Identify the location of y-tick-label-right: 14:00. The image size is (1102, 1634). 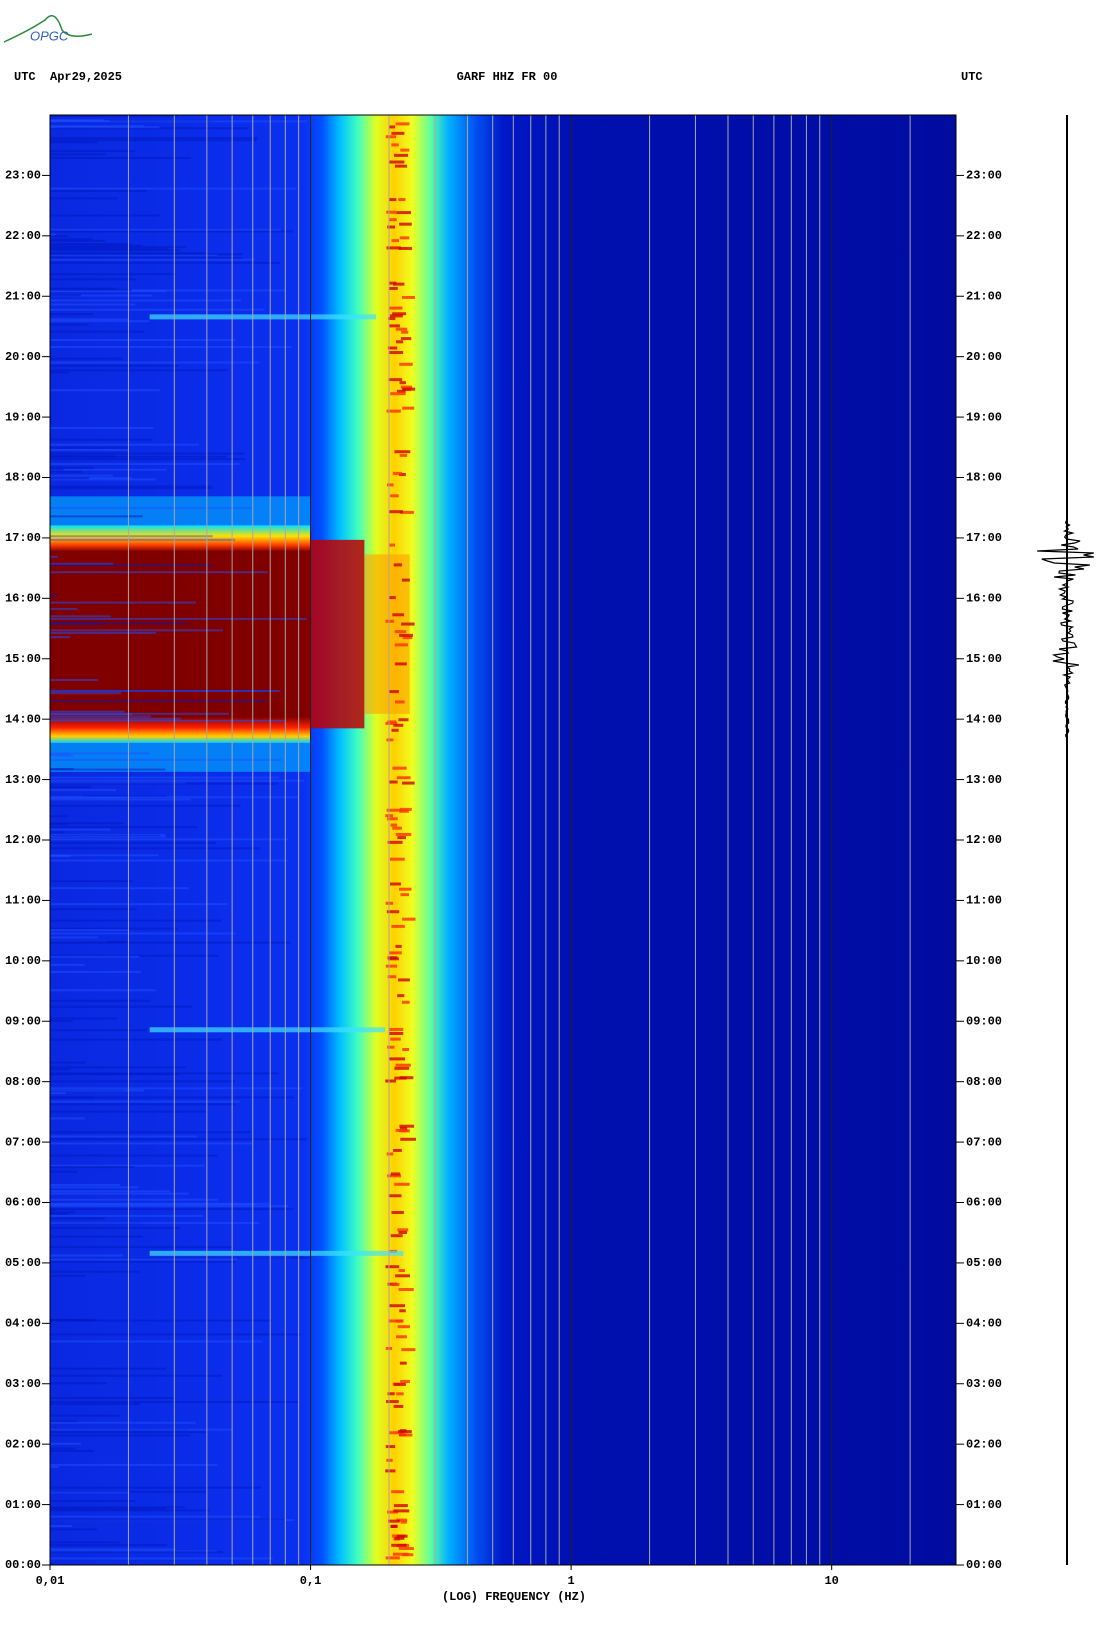
(984, 719).